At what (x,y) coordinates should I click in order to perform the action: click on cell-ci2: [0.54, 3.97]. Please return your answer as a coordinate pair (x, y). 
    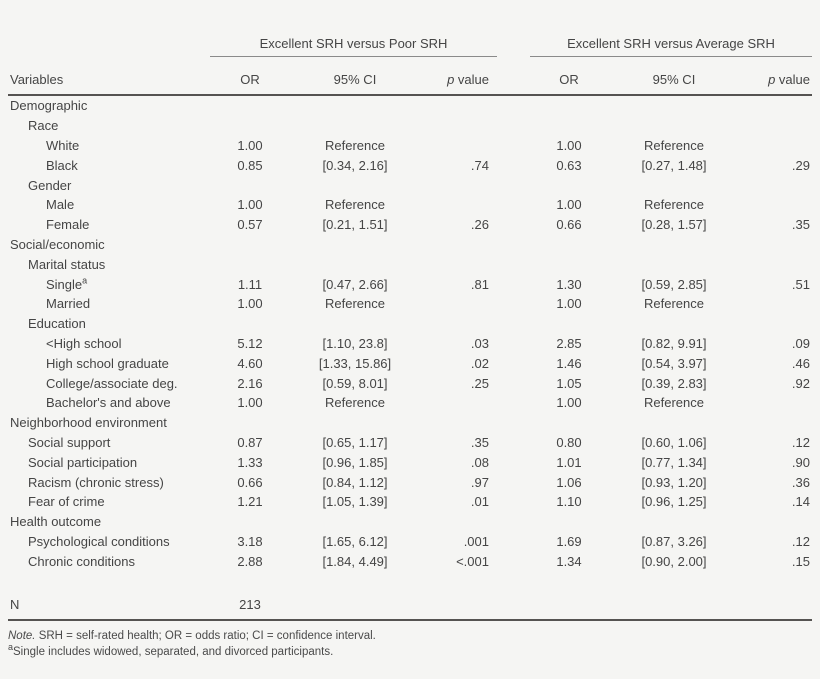
    Looking at the image, I should click on (674, 363).